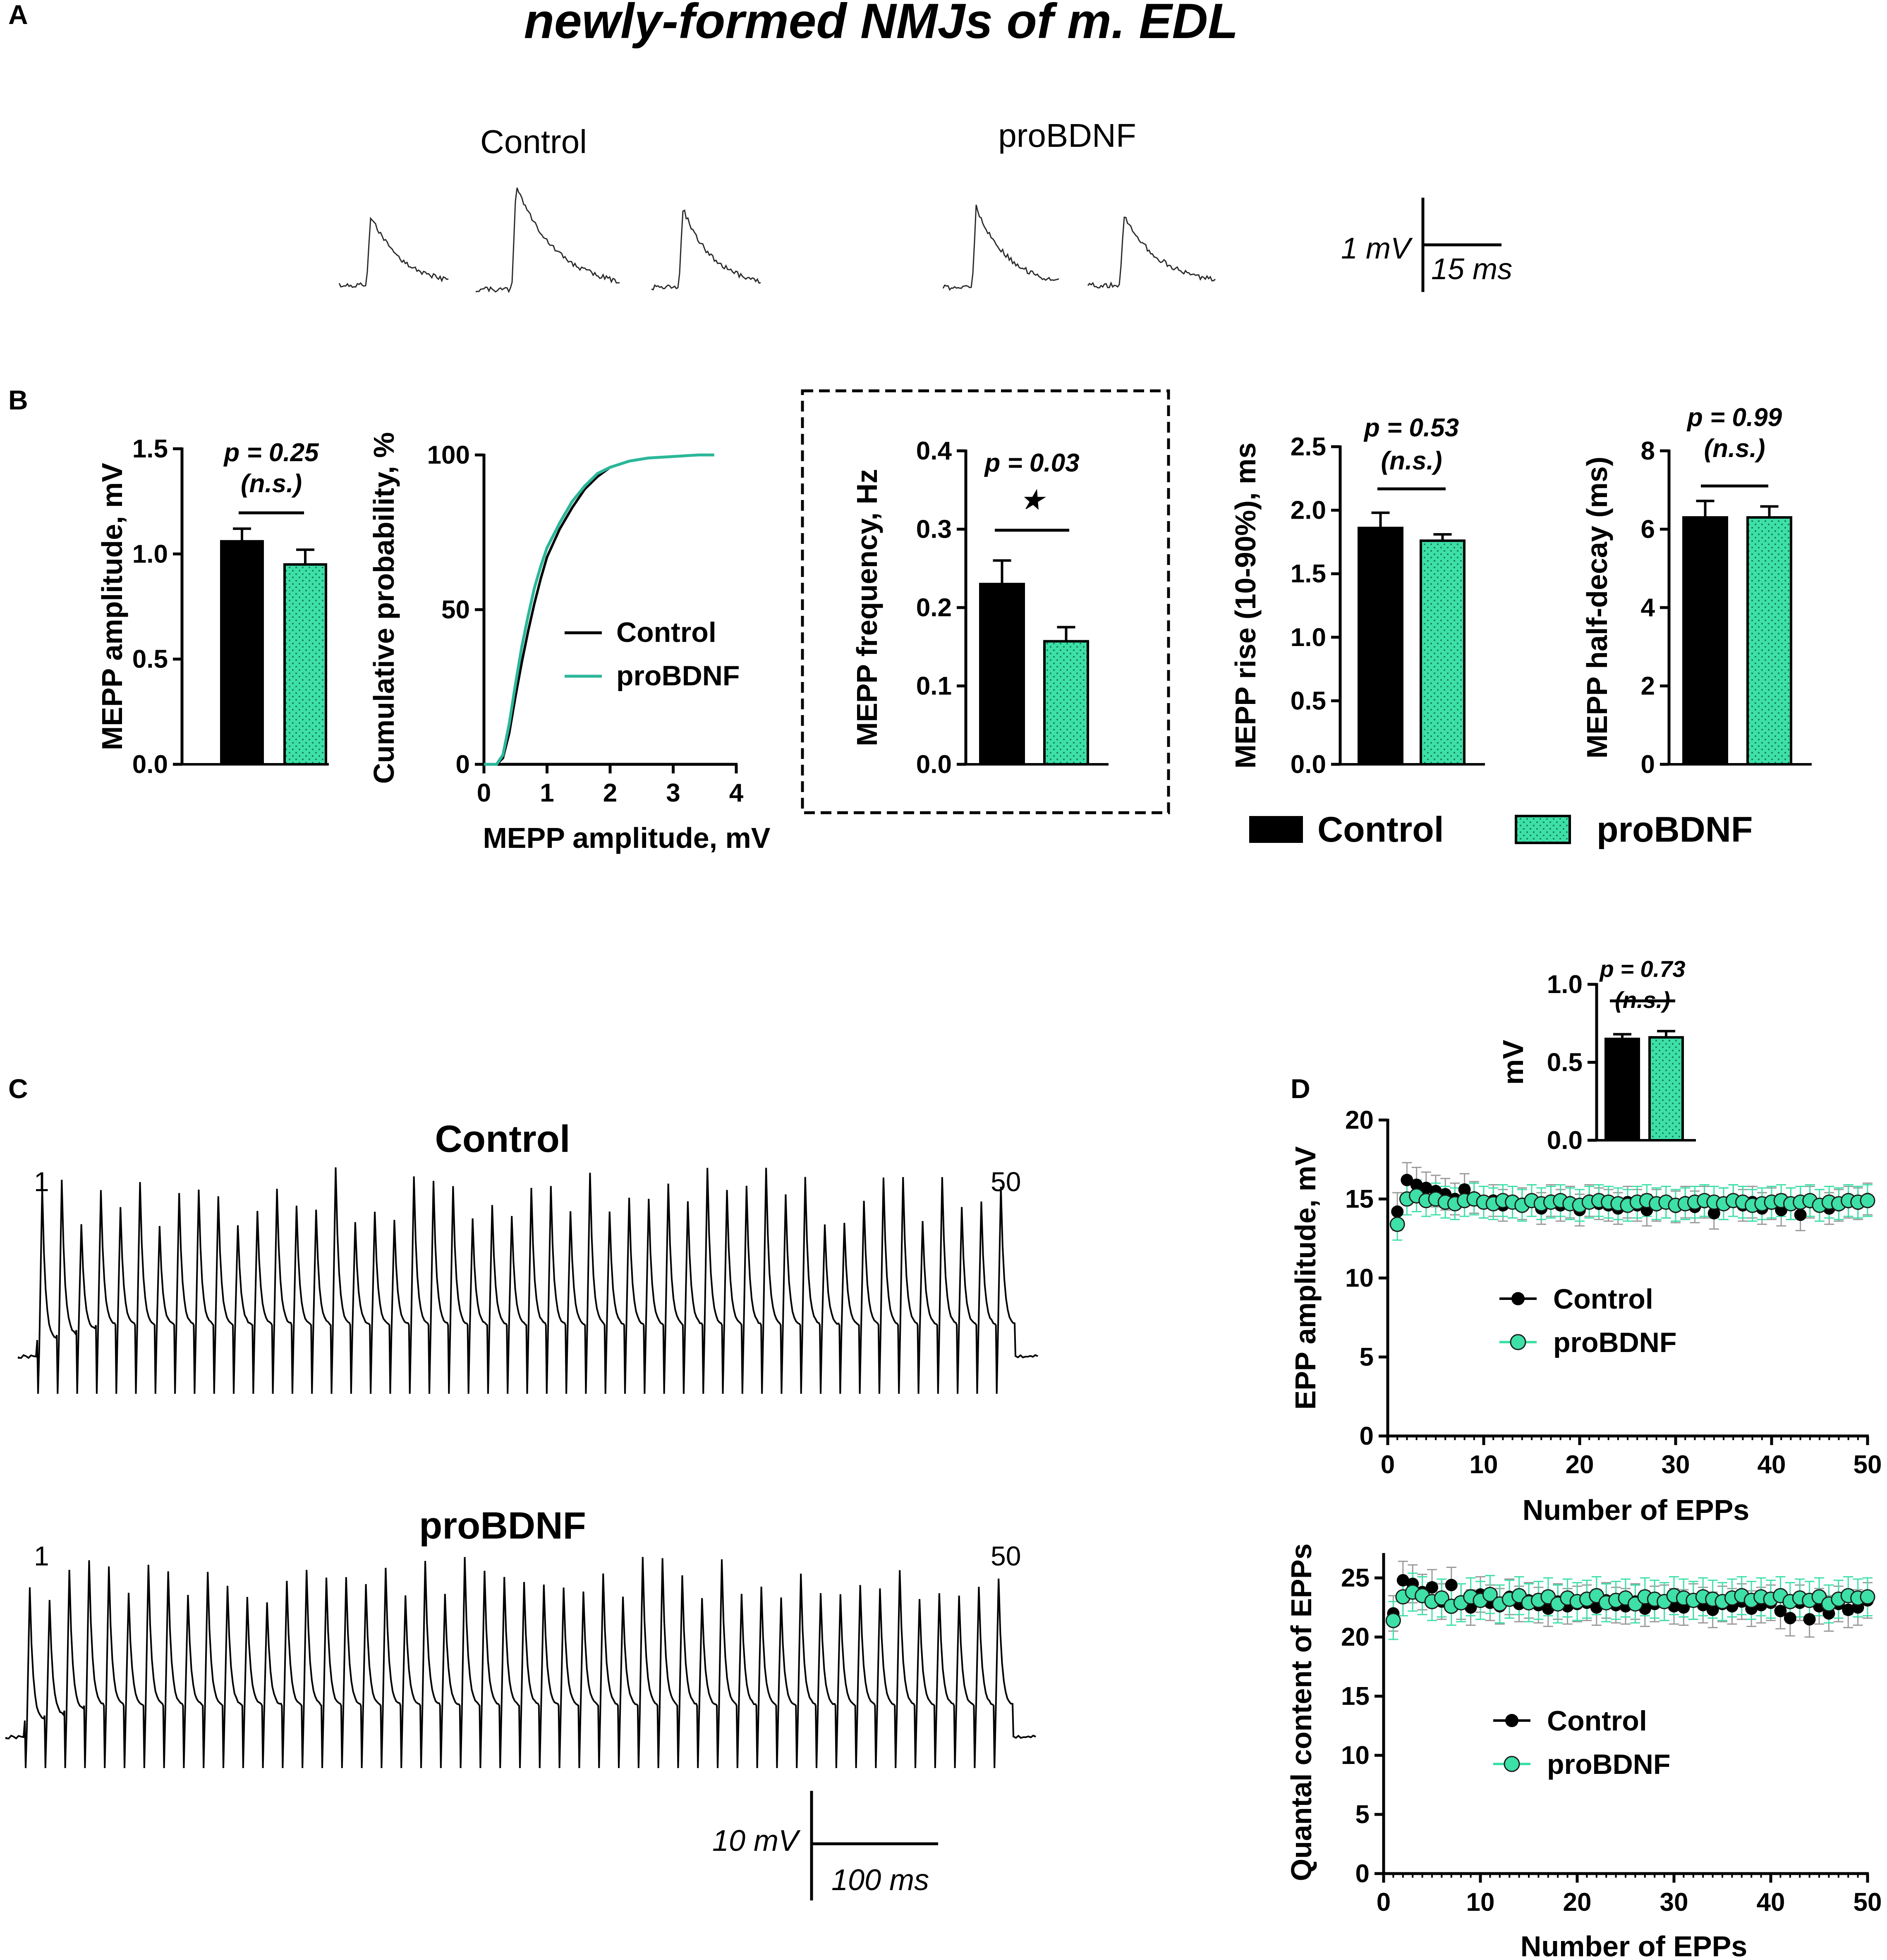  What do you see at coordinates (1867, 1902) in the screenshot?
I see `quantal_content-x-tick-label-5: 50` at bounding box center [1867, 1902].